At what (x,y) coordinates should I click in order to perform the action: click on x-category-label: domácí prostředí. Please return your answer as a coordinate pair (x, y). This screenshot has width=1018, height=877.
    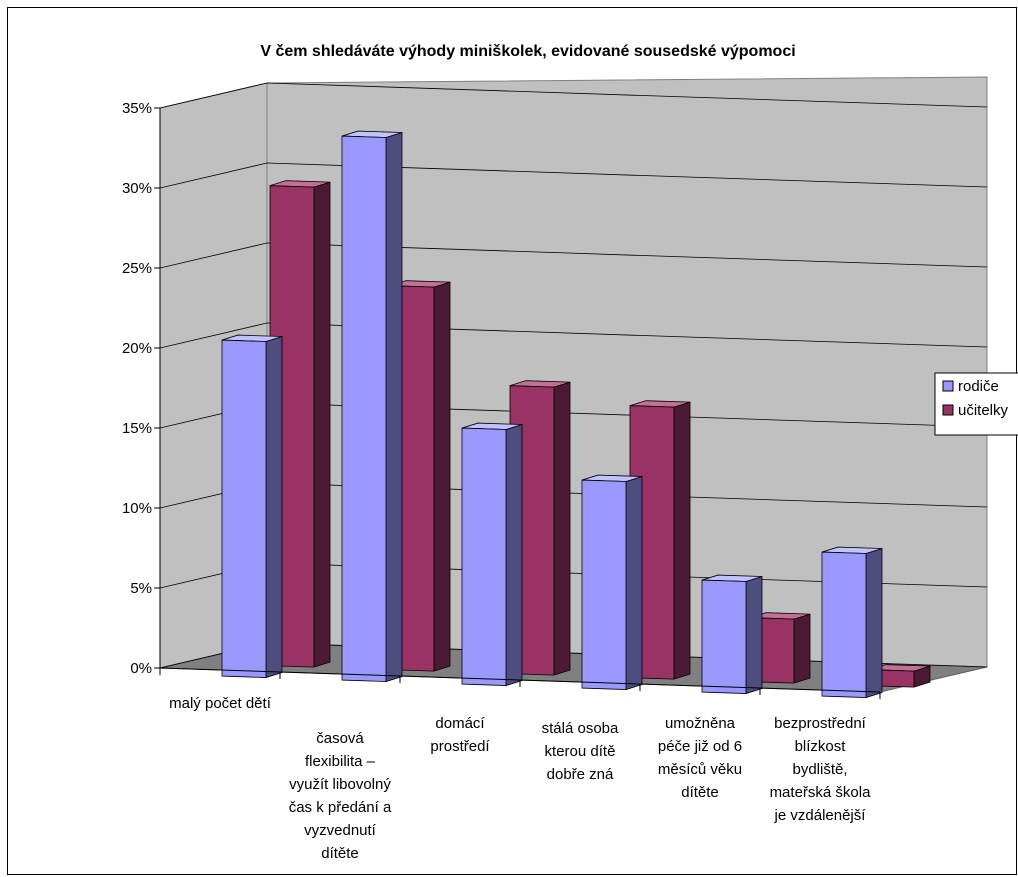
    Looking at the image, I should click on (460, 735).